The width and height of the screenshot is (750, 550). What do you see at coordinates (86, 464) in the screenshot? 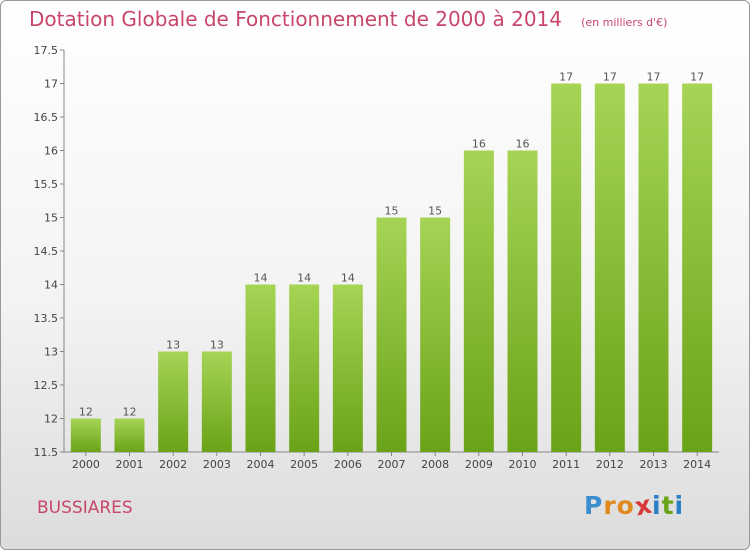
I see `x-tick-label: 2000` at bounding box center [86, 464].